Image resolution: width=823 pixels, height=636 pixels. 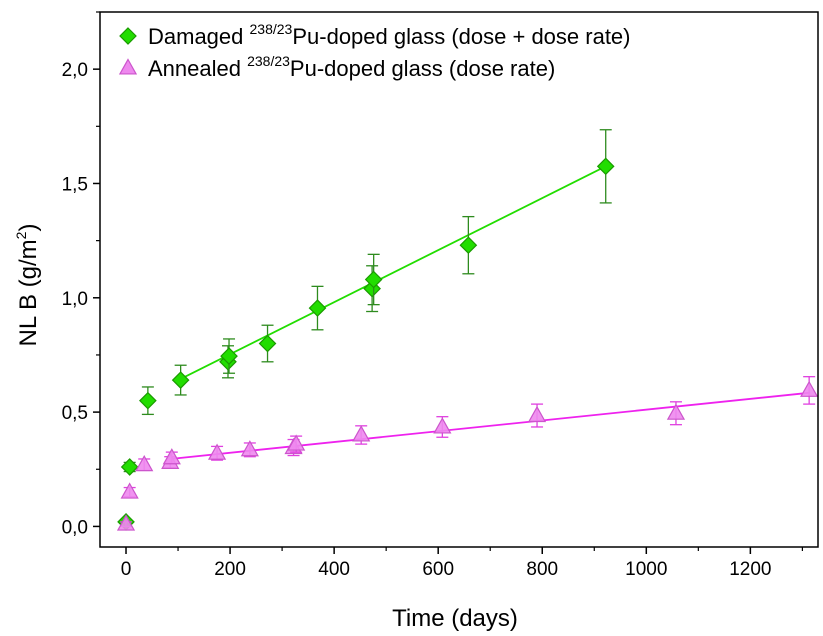 What do you see at coordinates (75, 527) in the screenshot?
I see `y-tick-label: 0,0` at bounding box center [75, 527].